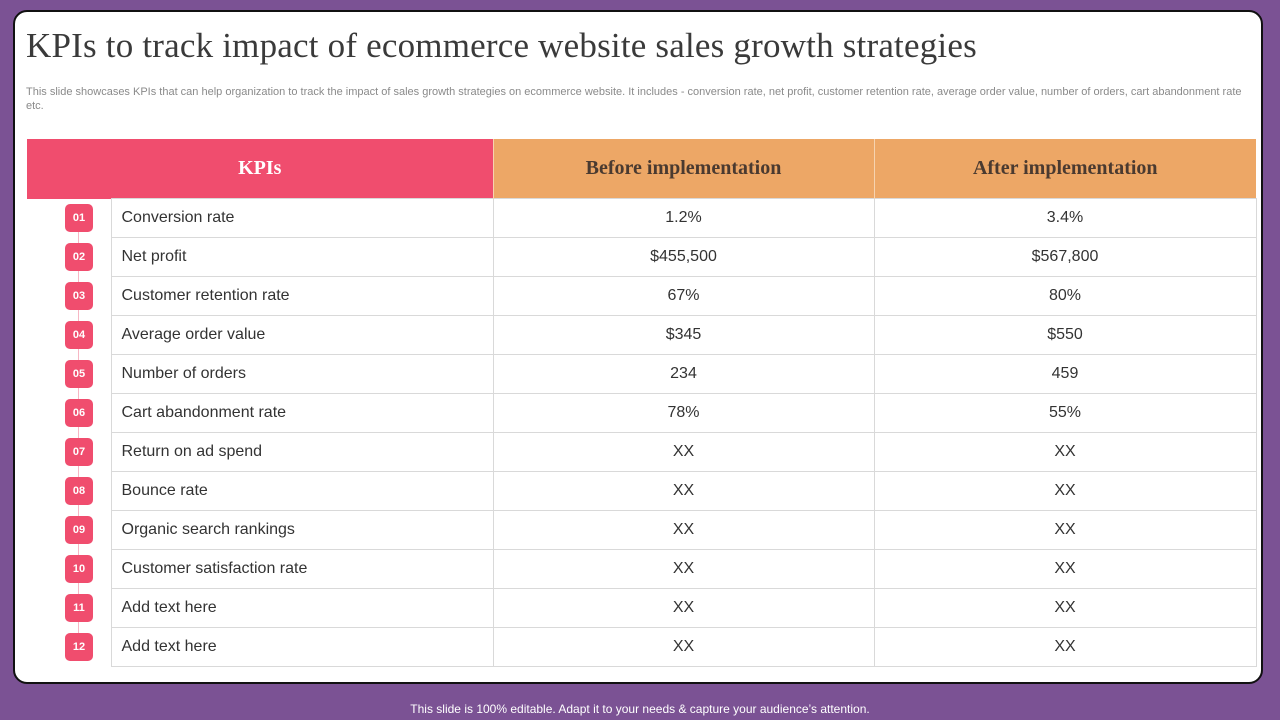  I want to click on row-number-cell: 05, so click(69, 374).